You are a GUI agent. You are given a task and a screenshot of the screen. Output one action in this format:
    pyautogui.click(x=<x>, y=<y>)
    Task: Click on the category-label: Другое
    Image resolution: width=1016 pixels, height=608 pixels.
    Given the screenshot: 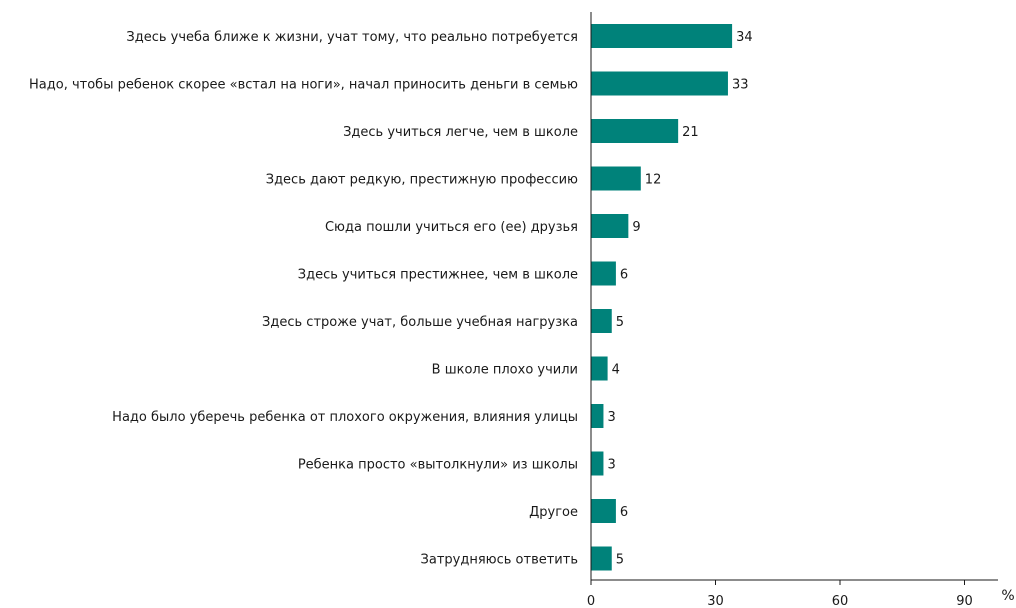 What is the action you would take?
    pyautogui.click(x=553, y=512)
    